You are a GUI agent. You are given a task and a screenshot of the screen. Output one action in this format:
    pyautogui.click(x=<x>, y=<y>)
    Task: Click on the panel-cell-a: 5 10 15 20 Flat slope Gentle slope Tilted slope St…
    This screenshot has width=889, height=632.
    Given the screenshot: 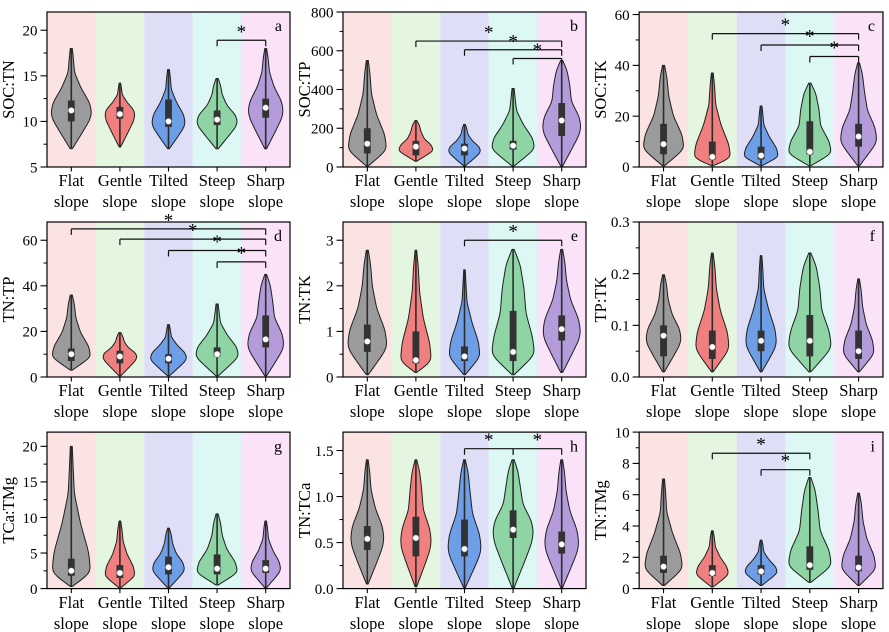 What is the action you would take?
    pyautogui.click(x=148, y=105)
    